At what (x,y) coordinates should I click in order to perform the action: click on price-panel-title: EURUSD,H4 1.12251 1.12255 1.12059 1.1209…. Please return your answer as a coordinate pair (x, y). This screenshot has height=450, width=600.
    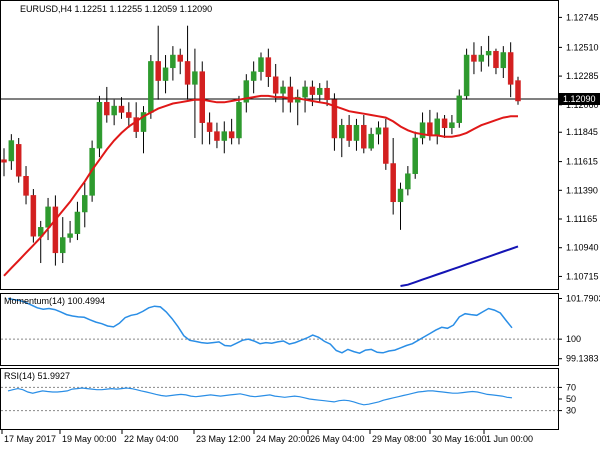
    Looking at the image, I should click on (116, 9).